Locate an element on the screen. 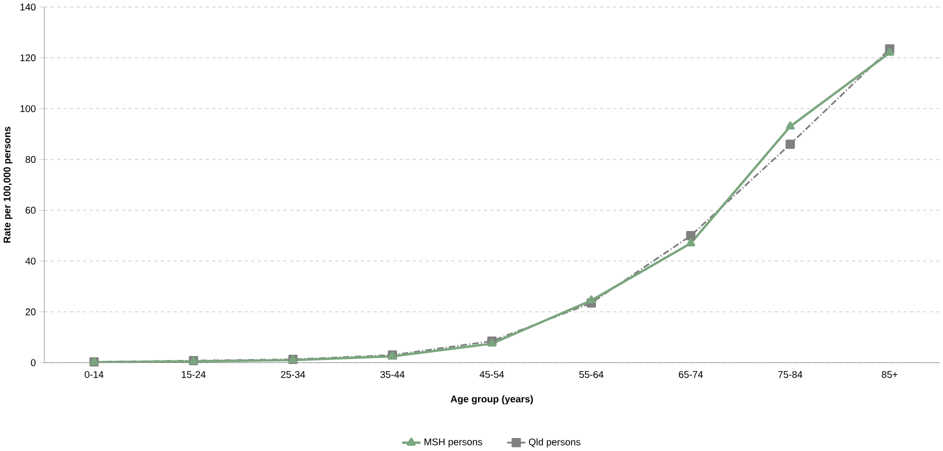 This screenshot has height=451, width=943. x-tick-label: 25-34 is located at coordinates (293, 374).